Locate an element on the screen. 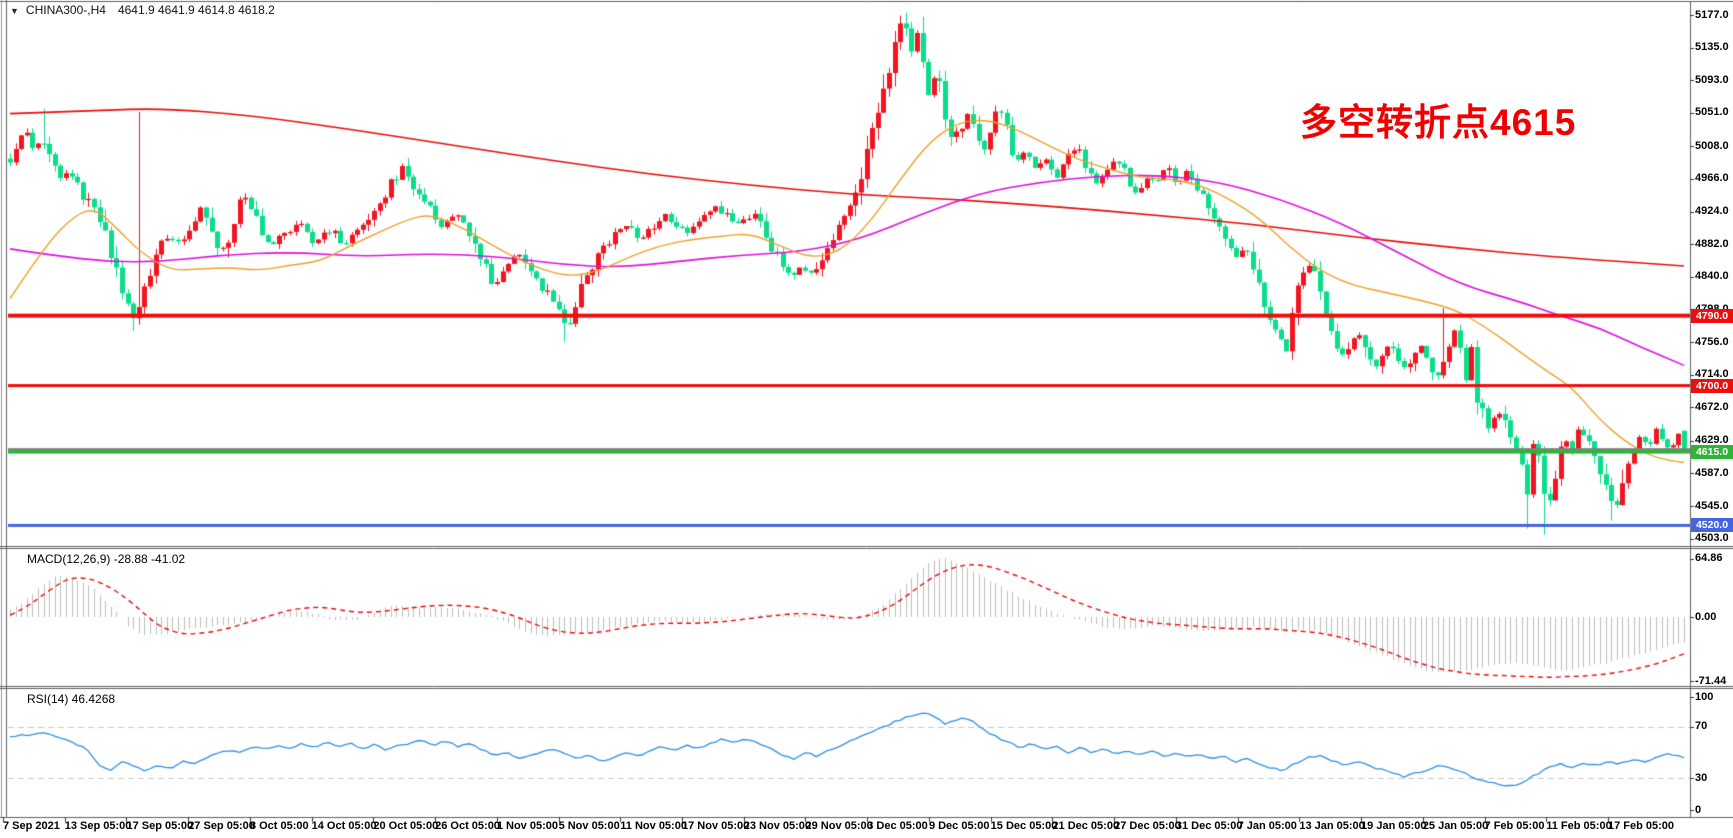 This screenshot has height=838, width=1733. time-axis-tick-label: 7 Sep 2021 is located at coordinates (31, 826).